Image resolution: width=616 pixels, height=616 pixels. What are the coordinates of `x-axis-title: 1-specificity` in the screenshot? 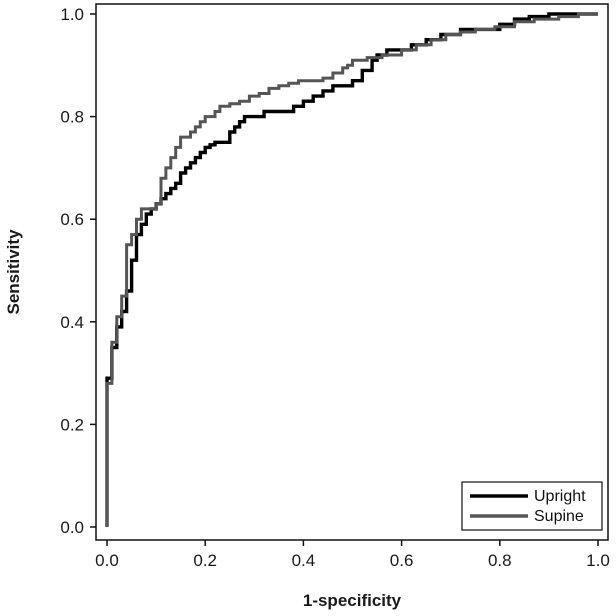 It's located at (352, 600).